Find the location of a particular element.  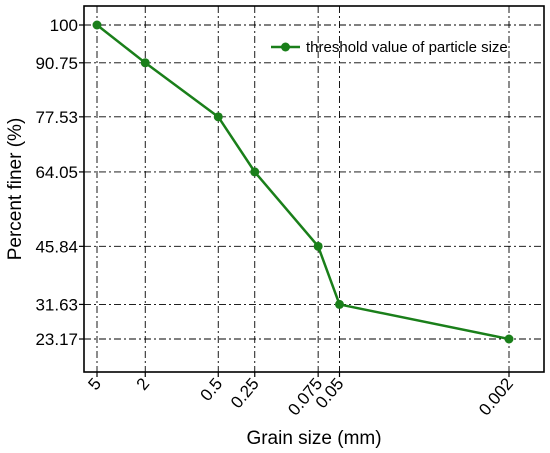

y-tick-label: 90.75 is located at coordinates (56, 63).